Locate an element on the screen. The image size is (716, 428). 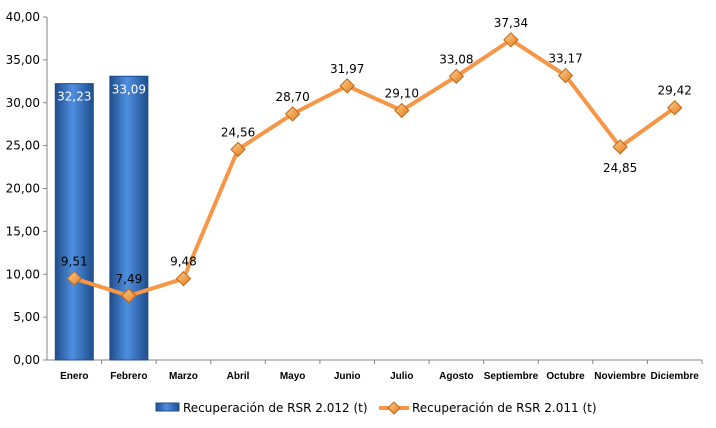
line-data-label: 24,85 is located at coordinates (620, 168).